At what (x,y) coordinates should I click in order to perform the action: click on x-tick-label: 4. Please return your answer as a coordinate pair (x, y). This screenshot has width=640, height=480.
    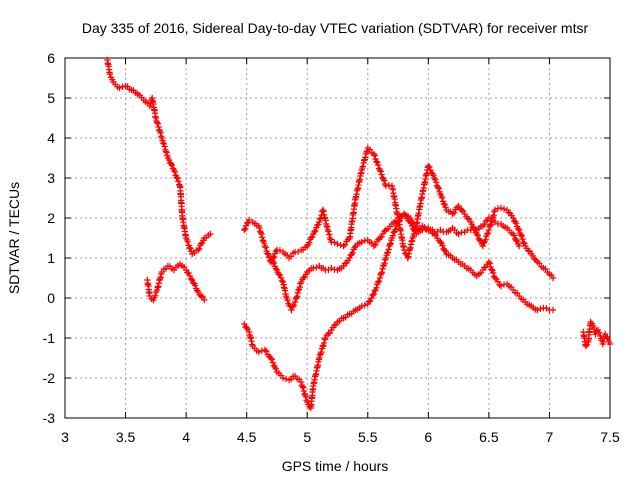
    Looking at the image, I should click on (186, 437).